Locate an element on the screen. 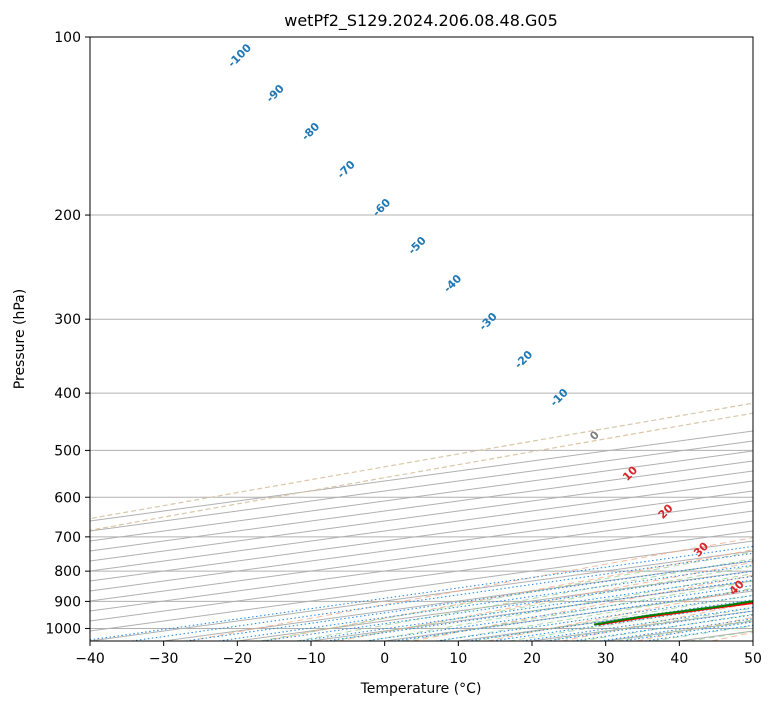  y-tick-label: 500 is located at coordinates (67, 451).